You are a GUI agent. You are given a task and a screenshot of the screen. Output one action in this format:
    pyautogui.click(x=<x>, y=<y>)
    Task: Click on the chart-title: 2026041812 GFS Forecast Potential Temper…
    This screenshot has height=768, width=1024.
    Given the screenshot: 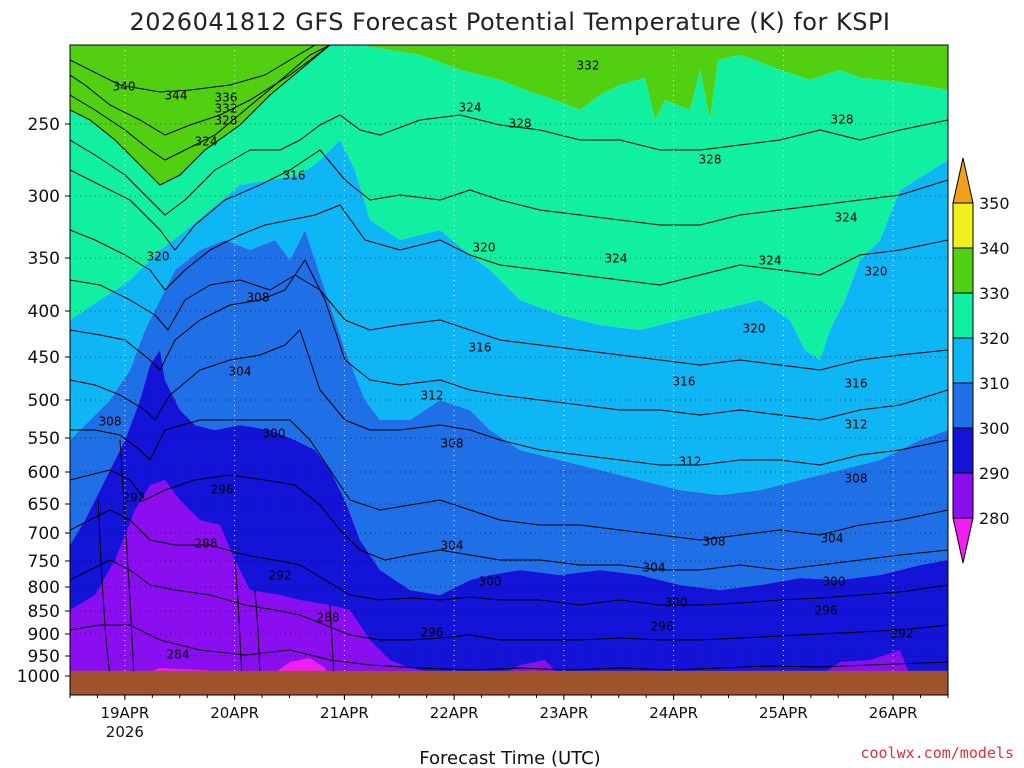 What is the action you would take?
    pyautogui.click(x=509, y=22)
    